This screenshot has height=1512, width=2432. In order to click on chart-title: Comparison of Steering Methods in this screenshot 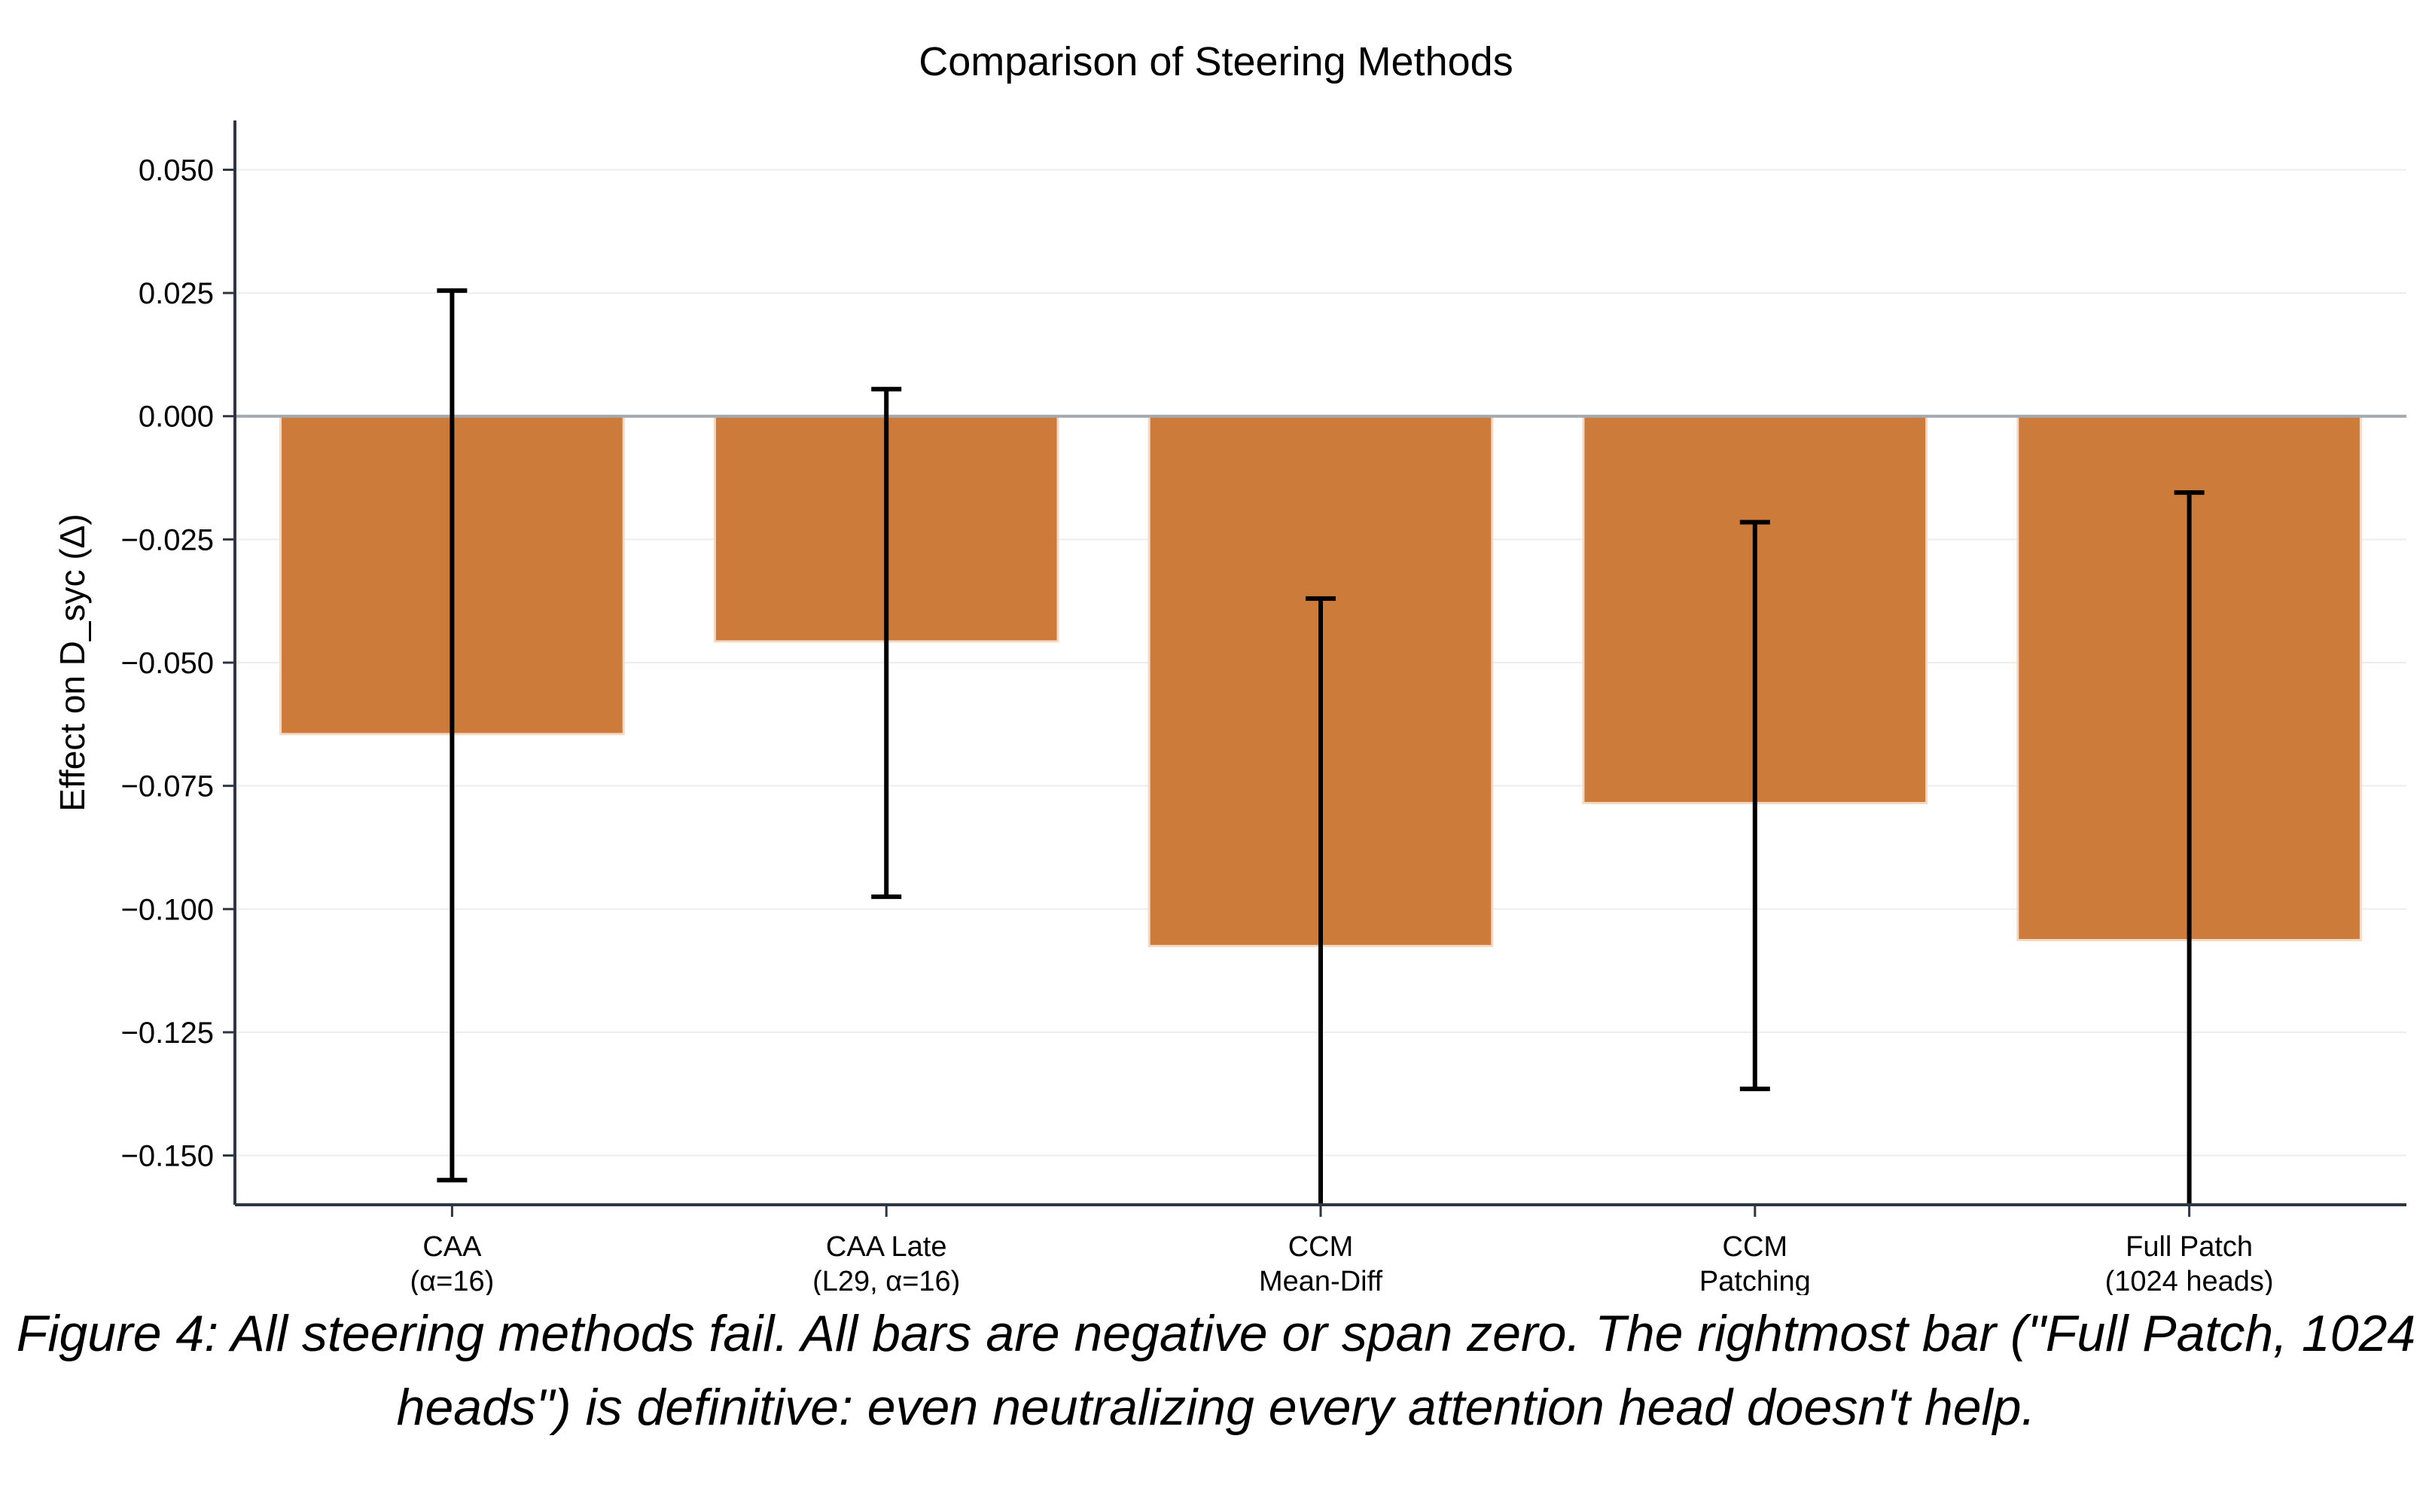, I will do `click(1216, 61)`.